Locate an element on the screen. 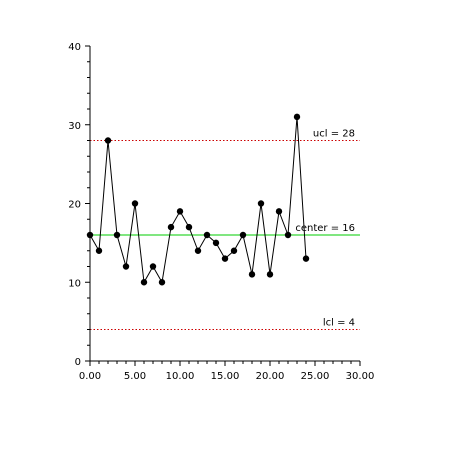 This screenshot has width=450, height=450. x-ticks: 0.00 5.00 10.00 15.00 20.00 25.00 30.00 is located at coordinates (226, 371).